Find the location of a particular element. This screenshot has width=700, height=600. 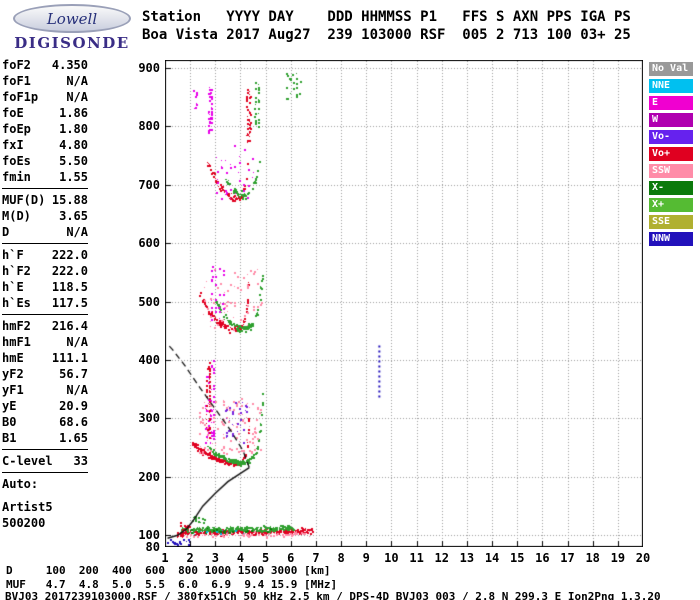

lowell-logo-oval: Lowell is located at coordinates (72, 18).